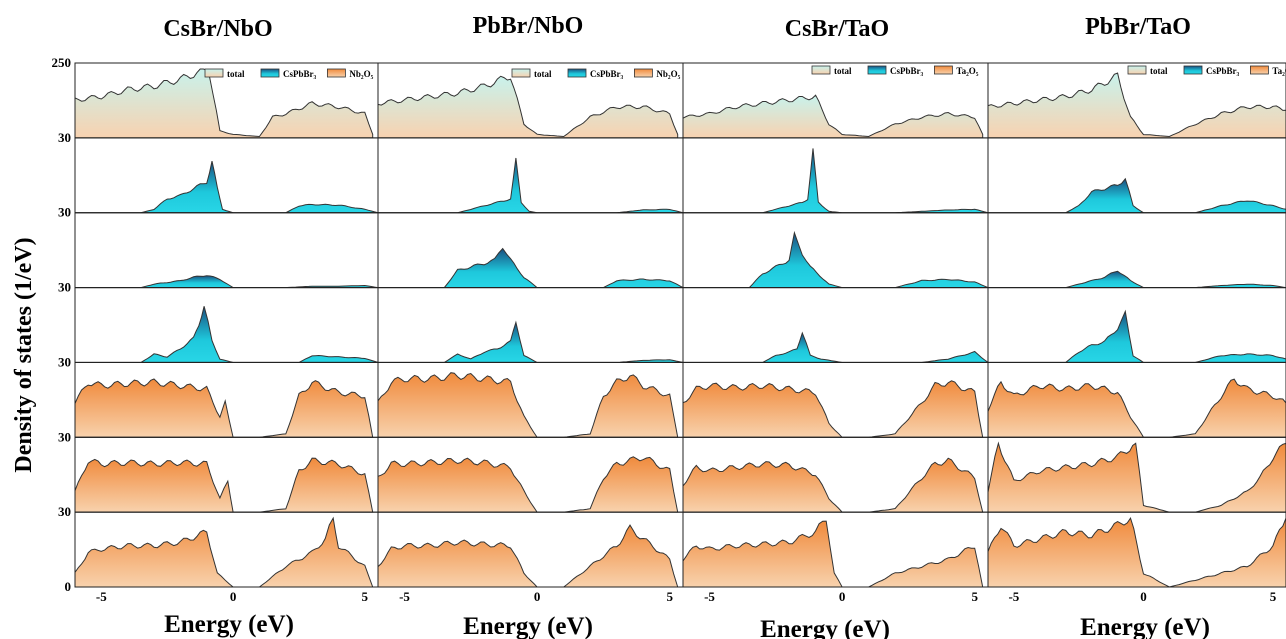 The height and width of the screenshot is (639, 1286). What do you see at coordinates (68, 586) in the screenshot?
I see `row-tick-label: 0` at bounding box center [68, 586].